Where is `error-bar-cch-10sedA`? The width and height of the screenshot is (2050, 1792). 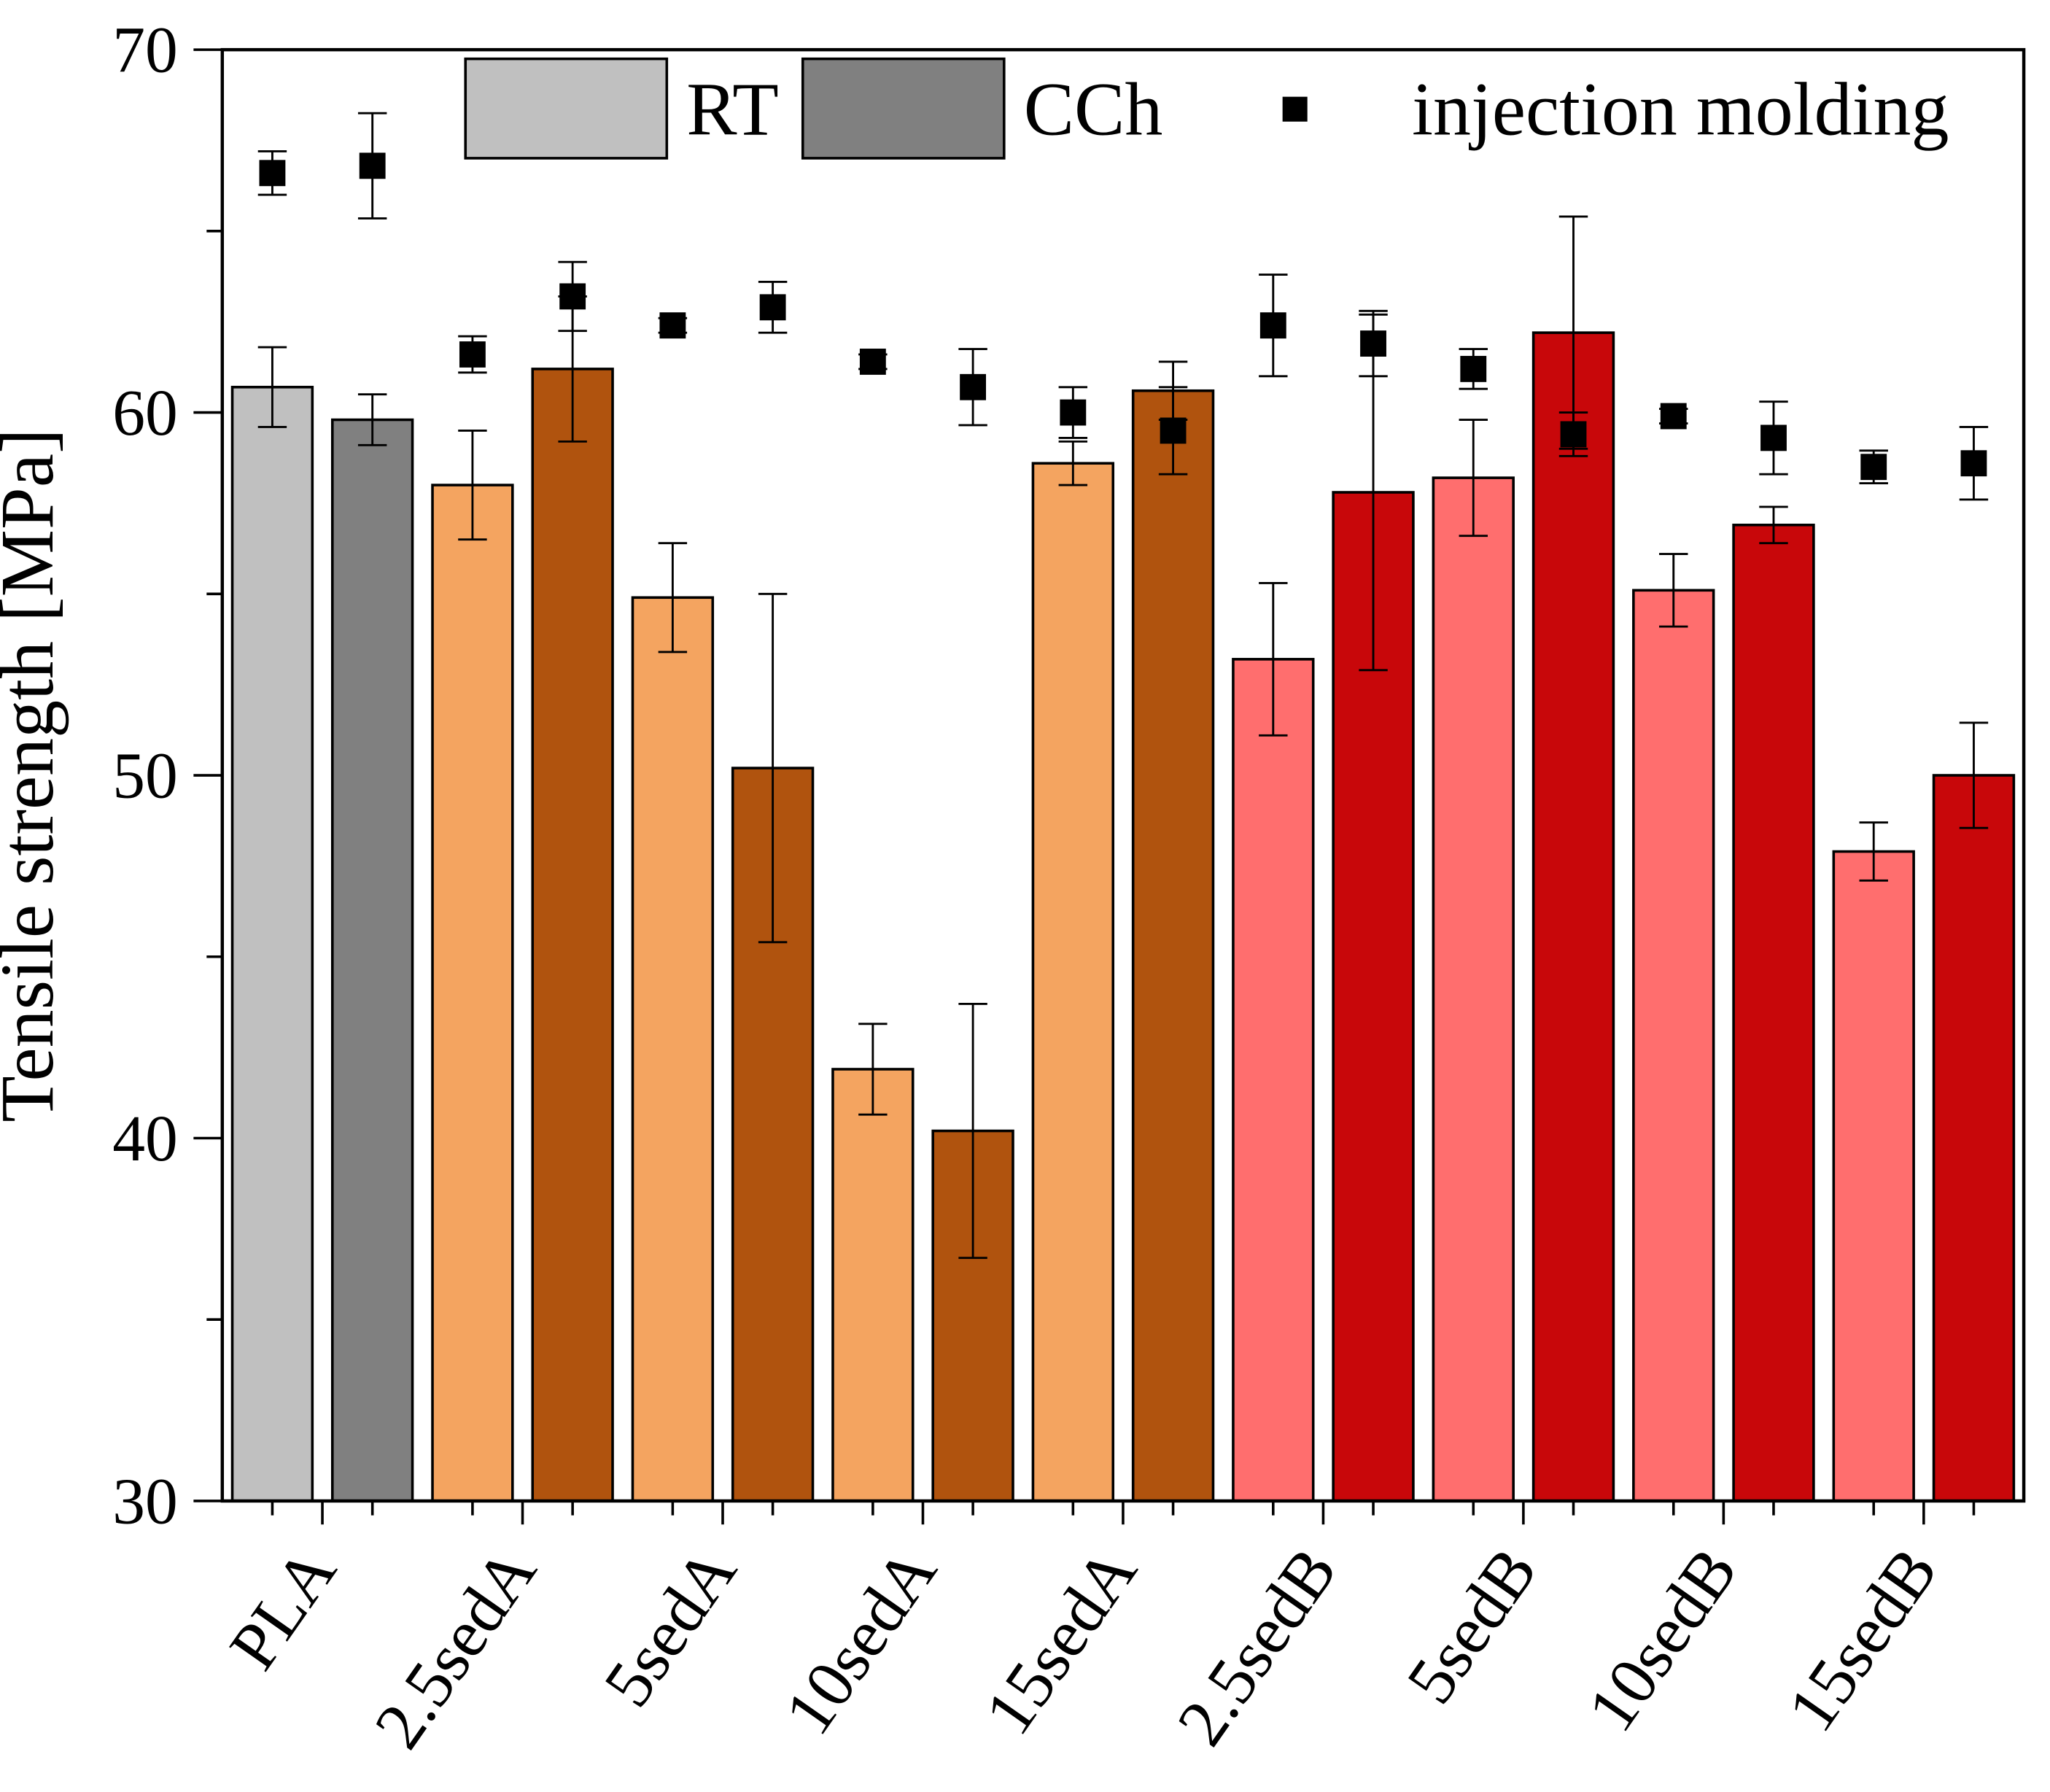
error-bar-cch-10sedA is located at coordinates (973, 1131).